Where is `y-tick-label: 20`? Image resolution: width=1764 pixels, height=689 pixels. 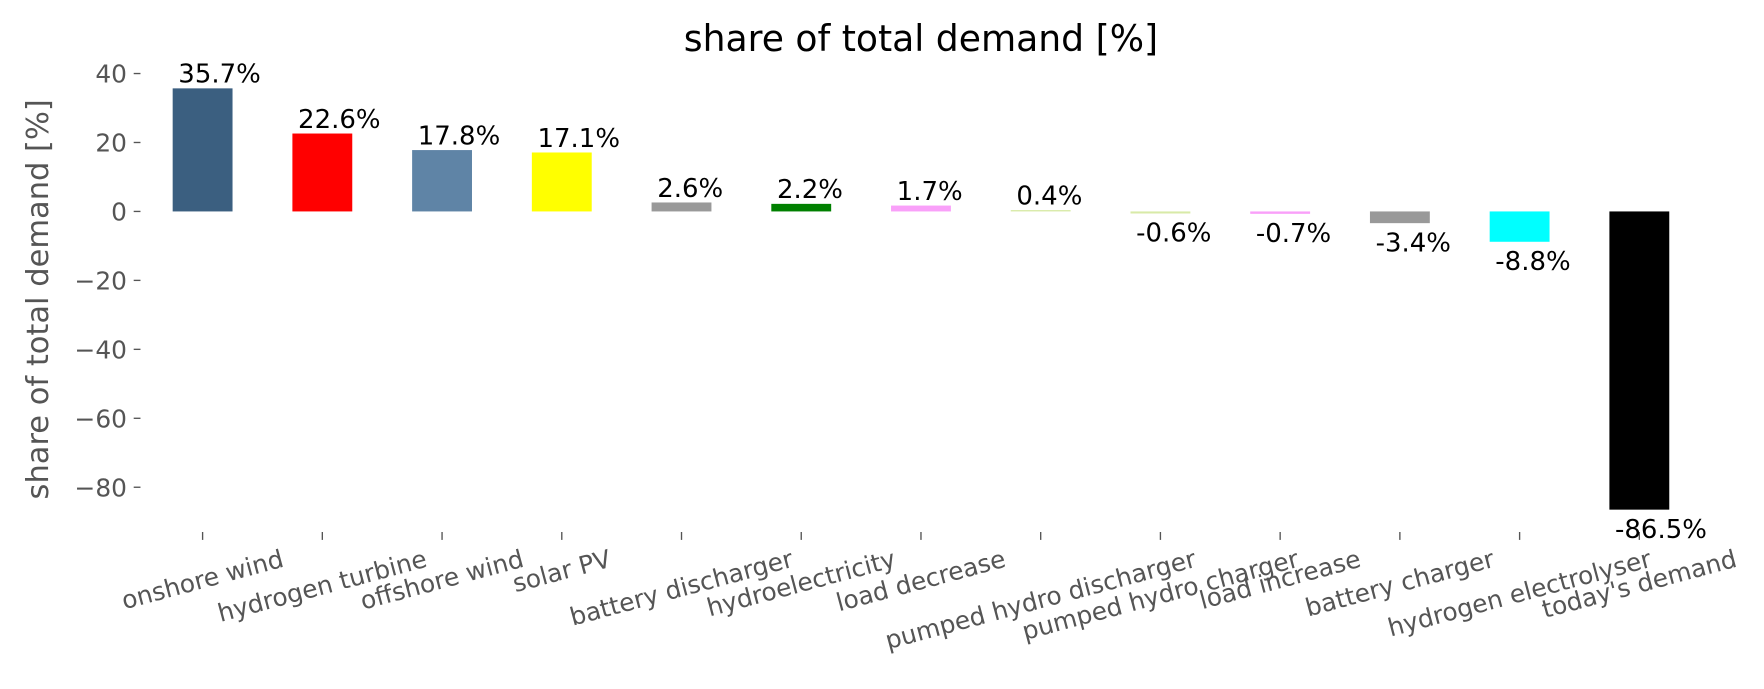 y-tick-label: 20 is located at coordinates (111, 143).